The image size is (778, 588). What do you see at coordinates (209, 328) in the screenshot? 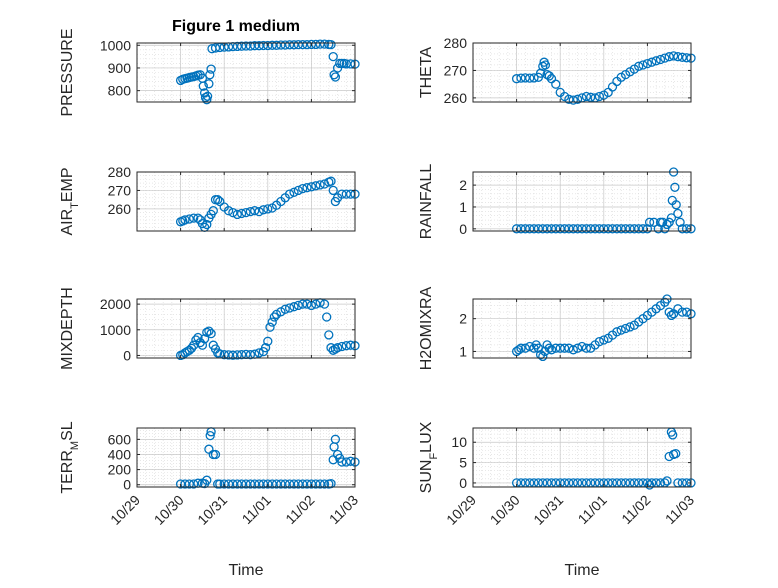
I see `subplot-mixdepth: 0 1000 2000 MIXDEPTH` at bounding box center [209, 328].